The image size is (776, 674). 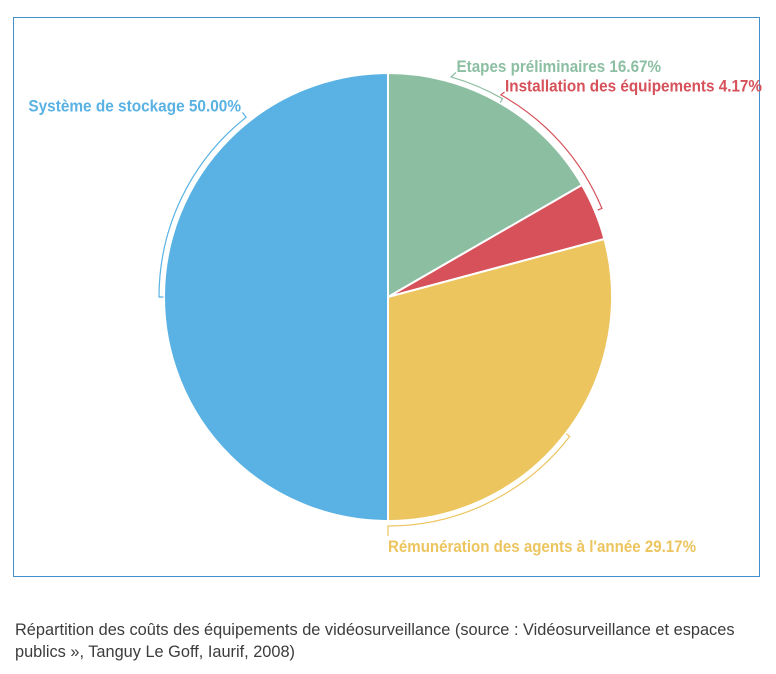 What do you see at coordinates (155, 651) in the screenshot?
I see `svg-text:publics », Tanguy Le Goff, Iau: publics », Tanguy Le Goff, Iaurif, 2008)` at bounding box center [155, 651].